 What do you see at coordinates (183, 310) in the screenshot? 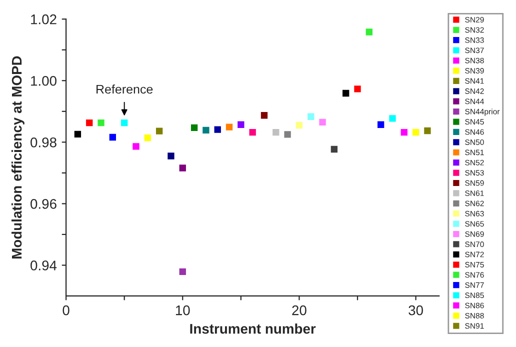
I see `x-tick-label: 10` at bounding box center [183, 310].